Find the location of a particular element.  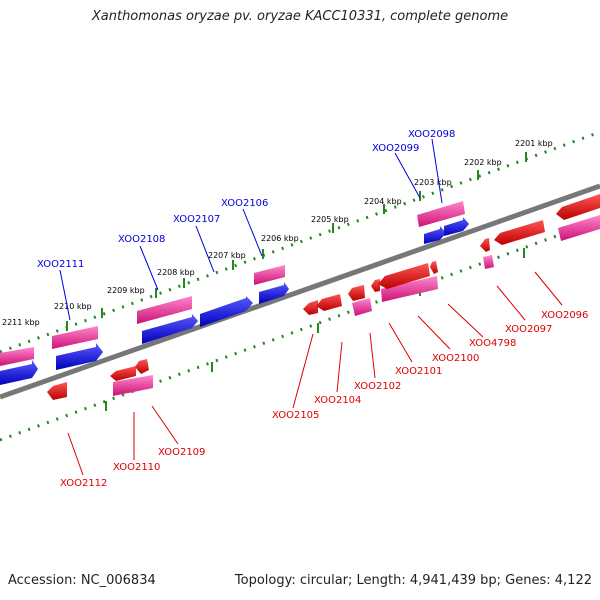

gene-label-XOO4798: XOO4798 is located at coordinates (492, 343).